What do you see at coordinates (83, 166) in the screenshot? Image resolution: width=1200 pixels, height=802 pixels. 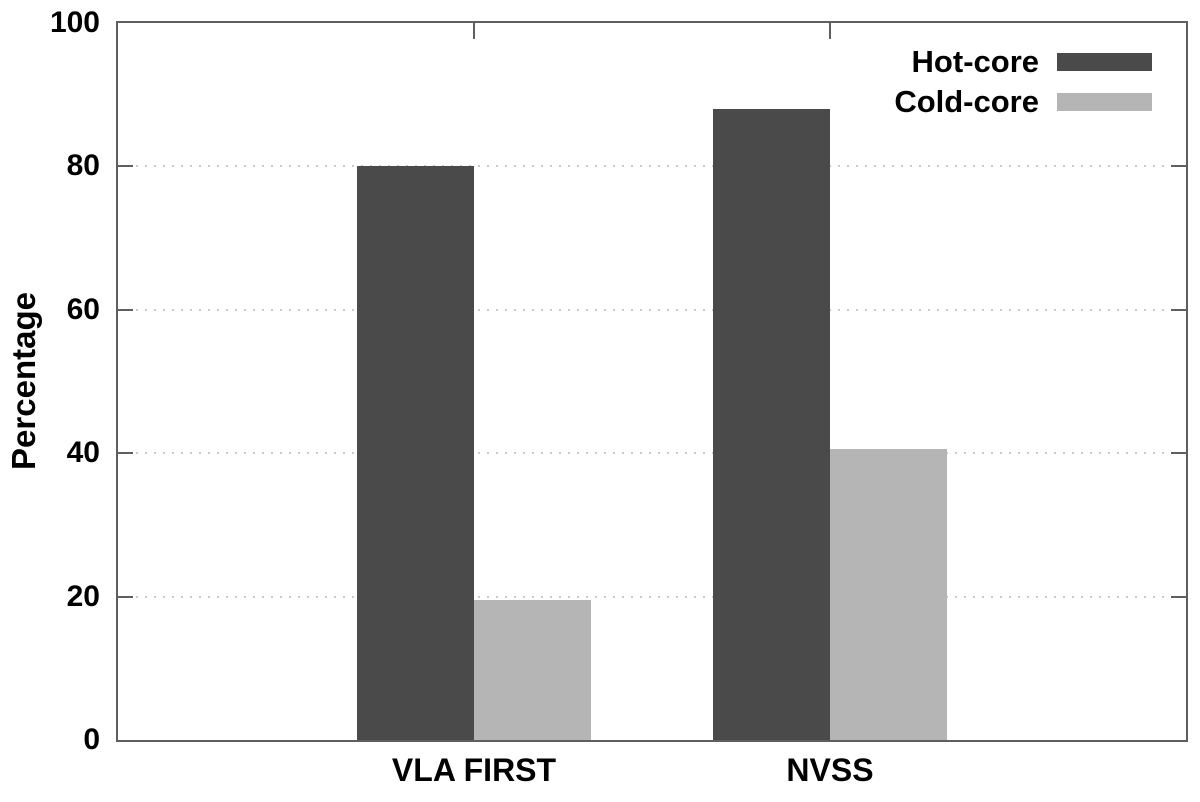 I see `y-tick-label-80: 80` at bounding box center [83, 166].